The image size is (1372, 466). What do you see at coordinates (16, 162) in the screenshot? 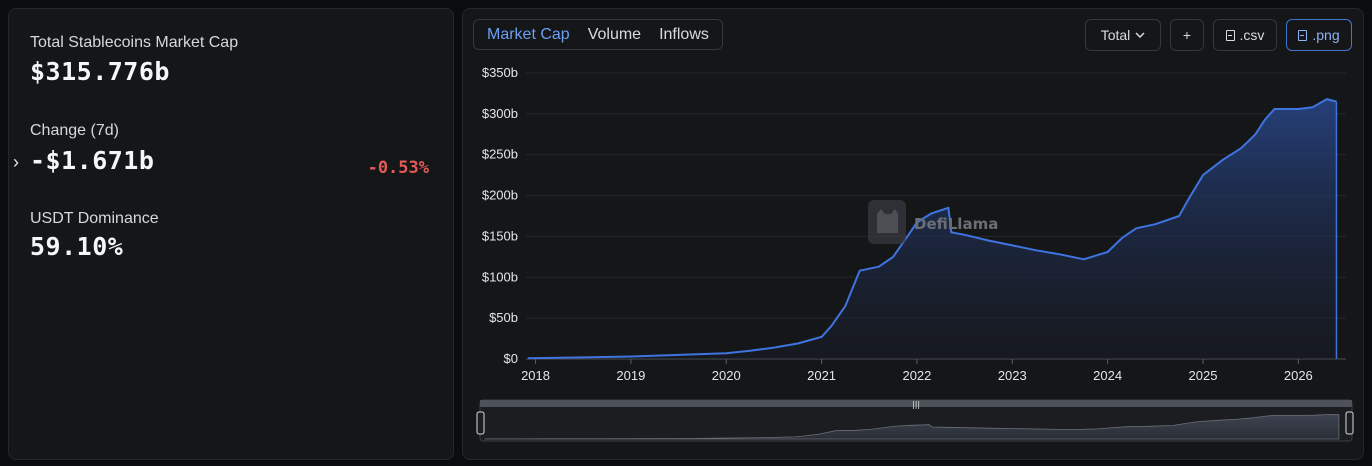
I see `expand-chevron-icon: ›` at bounding box center [16, 162].